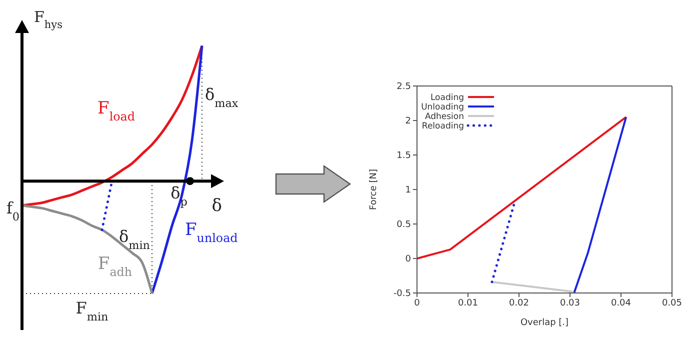 The height and width of the screenshot is (342, 690). Describe the element at coordinates (115, 267) in the screenshot. I see `series-label: F$_{adh}$` at that location.